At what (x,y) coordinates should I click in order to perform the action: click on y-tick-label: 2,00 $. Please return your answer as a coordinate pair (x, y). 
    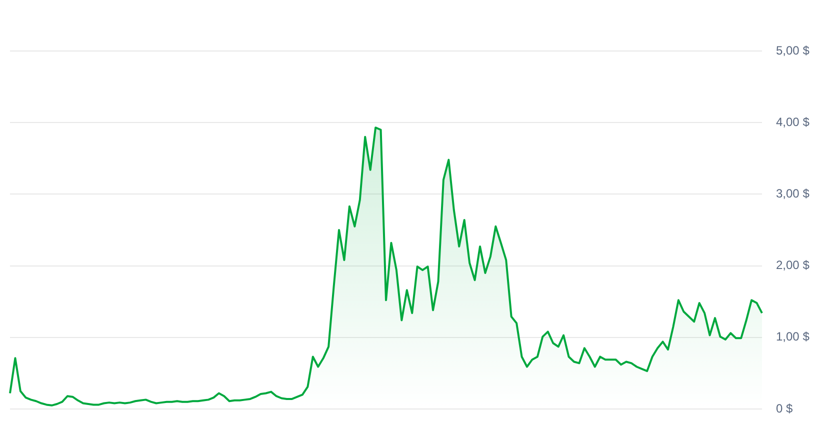
    Looking at the image, I should click on (793, 265).